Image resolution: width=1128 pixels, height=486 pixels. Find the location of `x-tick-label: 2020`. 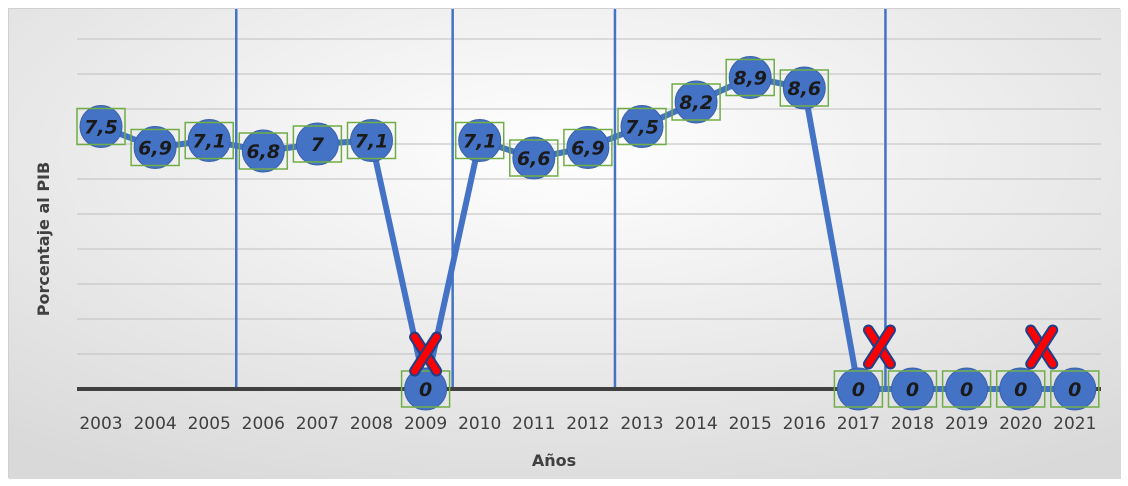

x-tick-label: 2020 is located at coordinates (1020, 424).